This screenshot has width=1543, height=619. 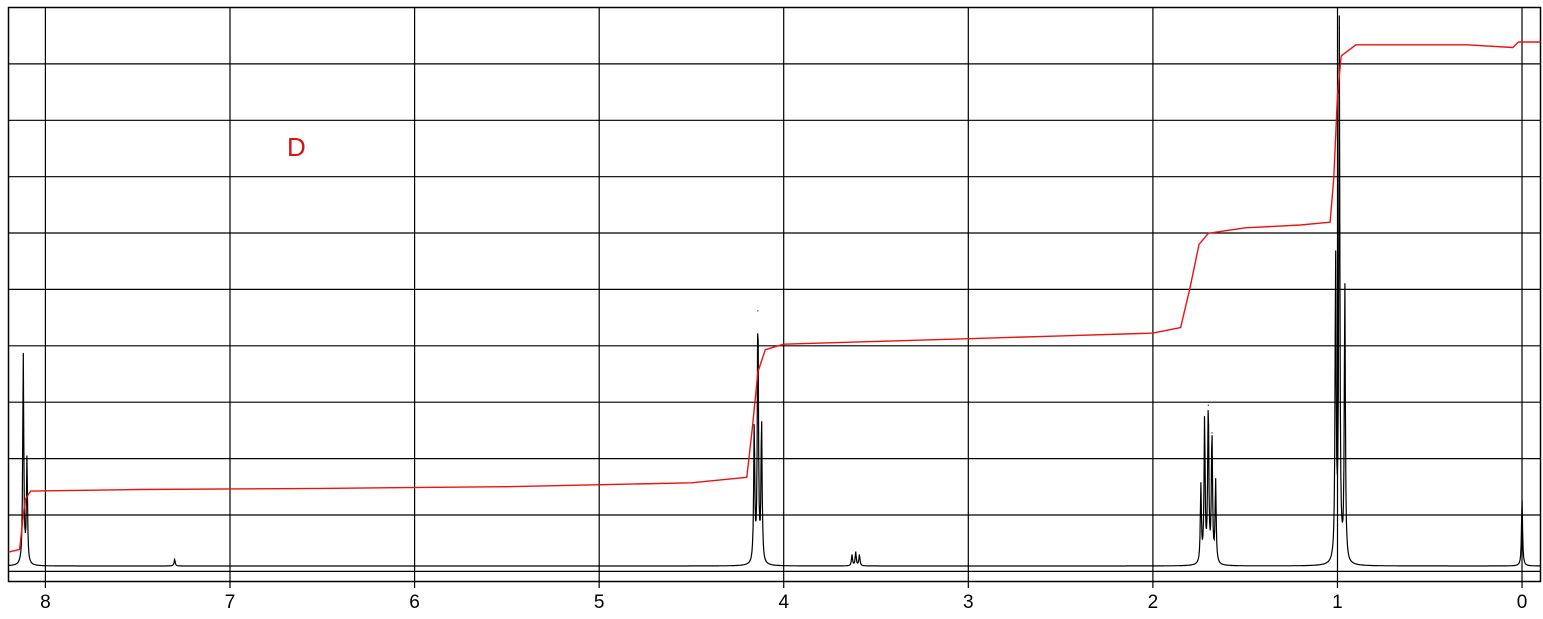 I want to click on x-tick-label: 4, so click(x=783, y=602).